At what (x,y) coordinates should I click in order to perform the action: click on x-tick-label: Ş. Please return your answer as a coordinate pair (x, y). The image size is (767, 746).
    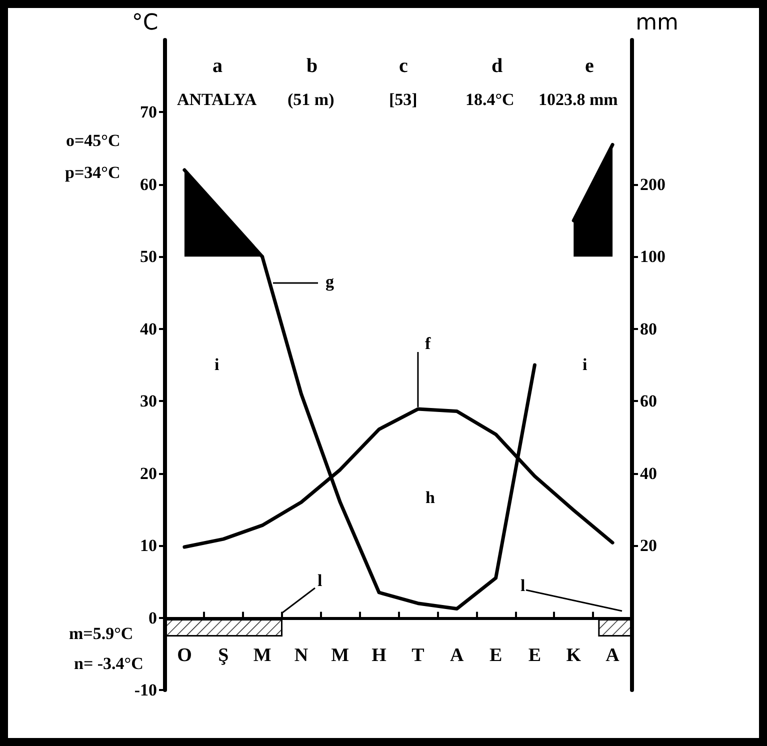
    Looking at the image, I should click on (223, 655).